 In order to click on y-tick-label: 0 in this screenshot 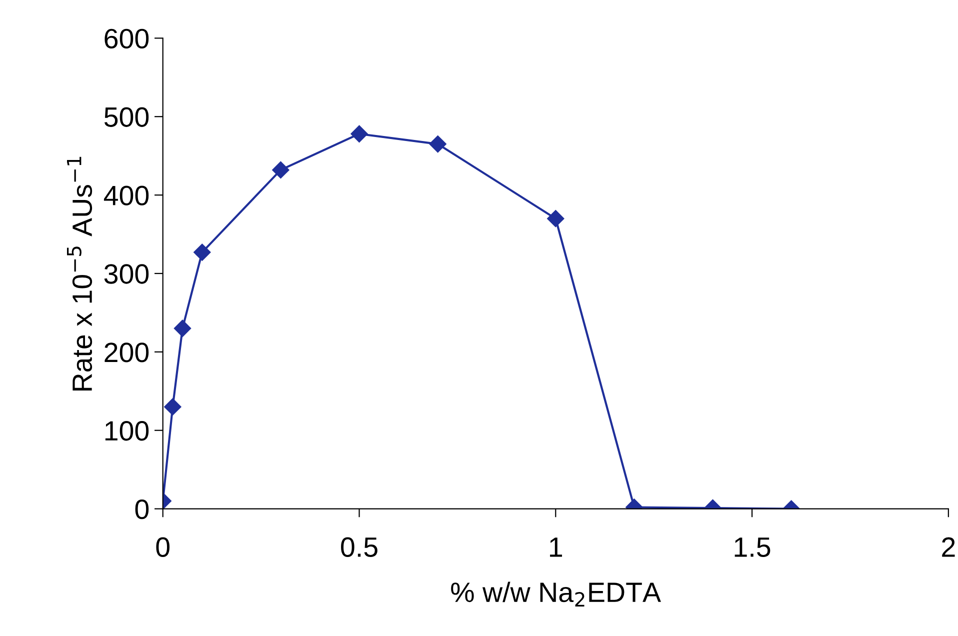, I will do `click(142, 509)`.